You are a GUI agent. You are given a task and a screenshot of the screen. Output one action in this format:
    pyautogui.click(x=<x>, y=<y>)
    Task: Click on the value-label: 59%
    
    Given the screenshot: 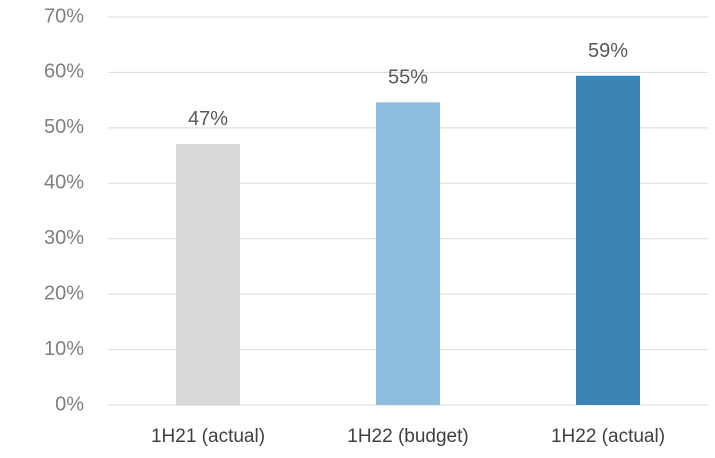 What is the action you would take?
    pyautogui.click(x=608, y=51)
    